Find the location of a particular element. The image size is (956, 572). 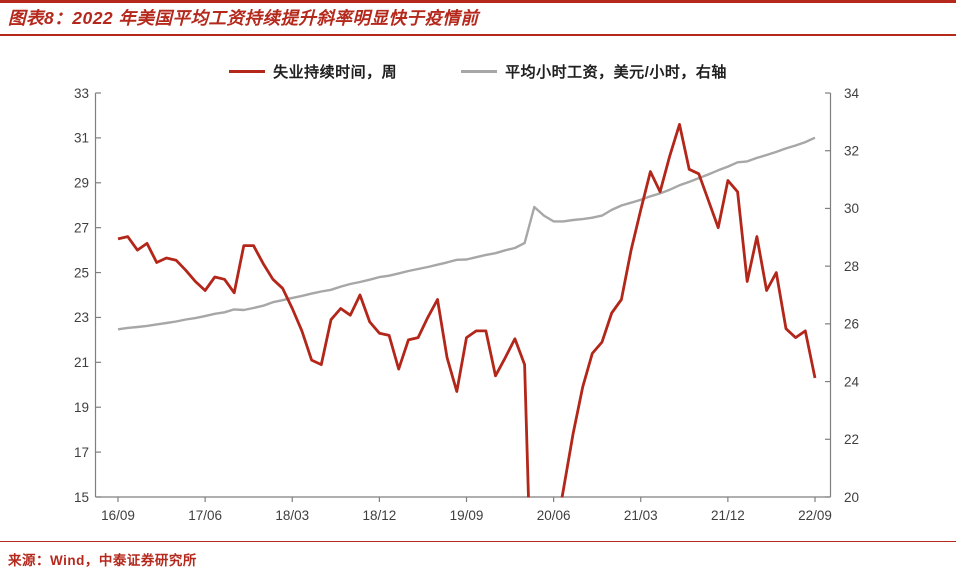

x-axis-tick-label: 16/09 is located at coordinates (118, 515).